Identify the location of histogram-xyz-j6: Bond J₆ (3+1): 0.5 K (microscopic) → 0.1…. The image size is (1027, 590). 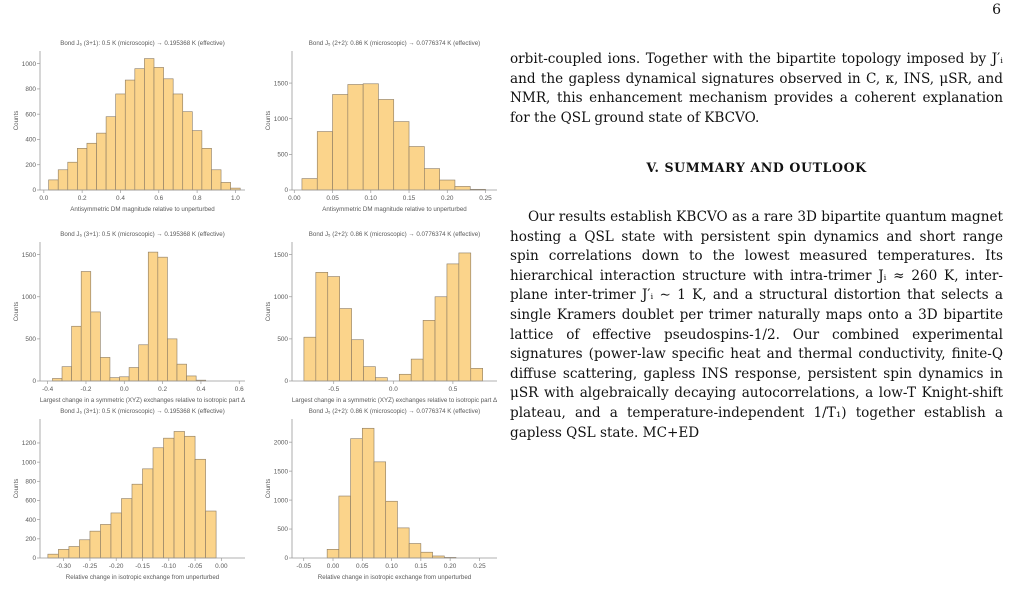
(131, 316).